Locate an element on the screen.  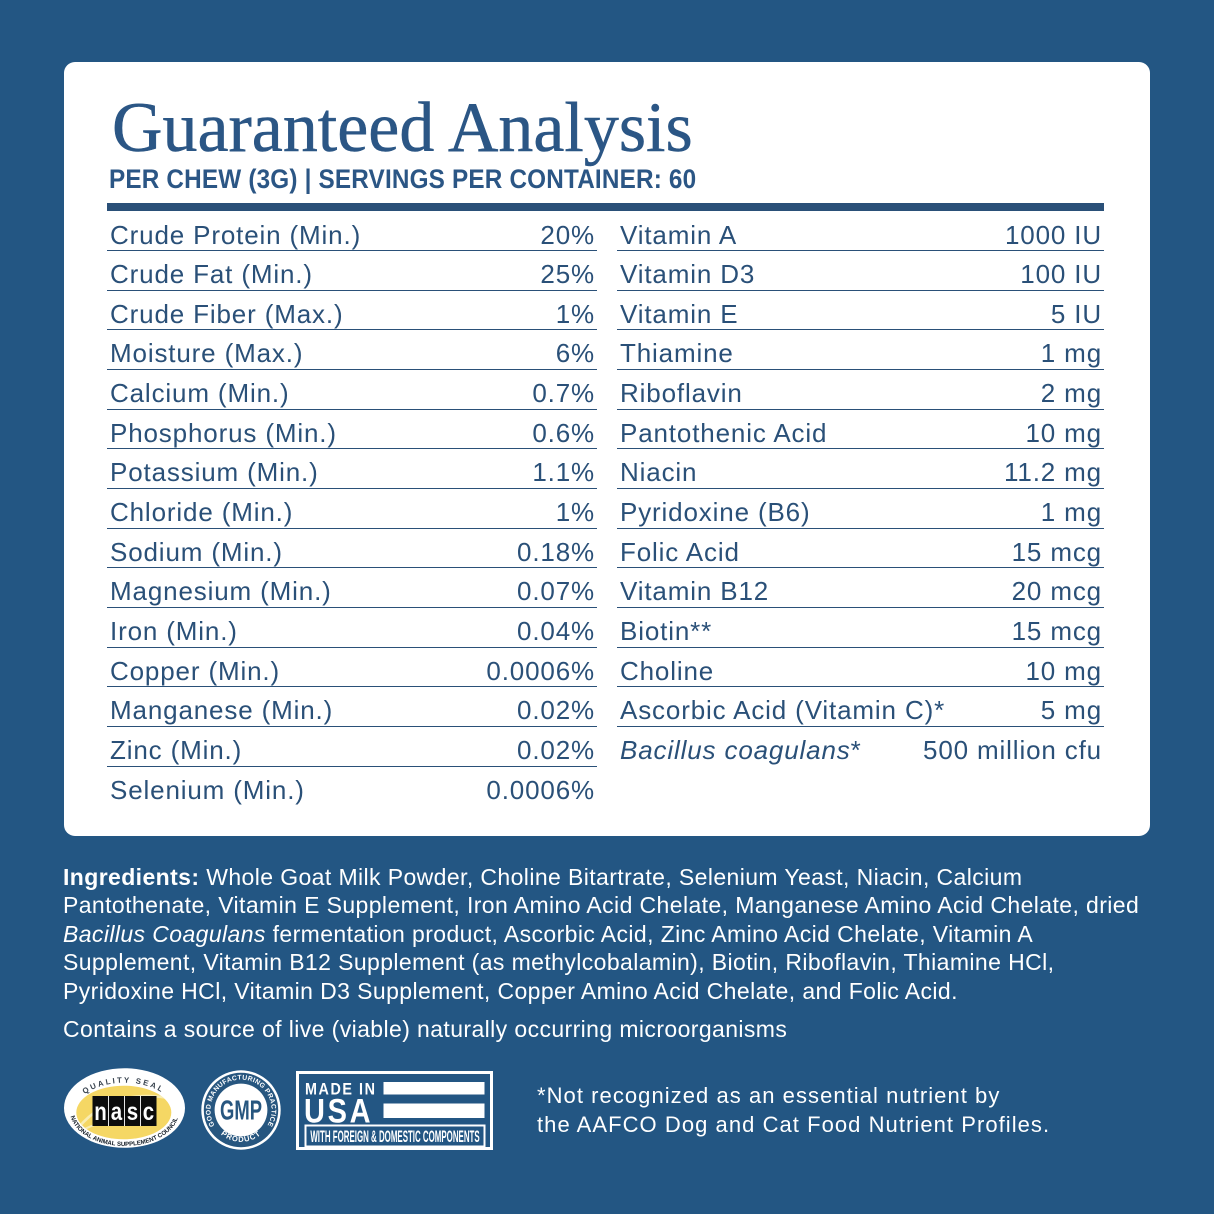
svg-text: n is located at coordinates (100, 1111).